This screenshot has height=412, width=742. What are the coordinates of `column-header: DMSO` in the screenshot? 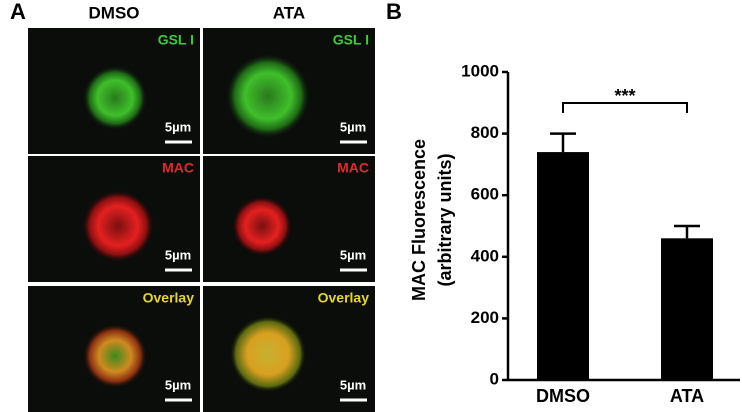 It's located at (114, 12).